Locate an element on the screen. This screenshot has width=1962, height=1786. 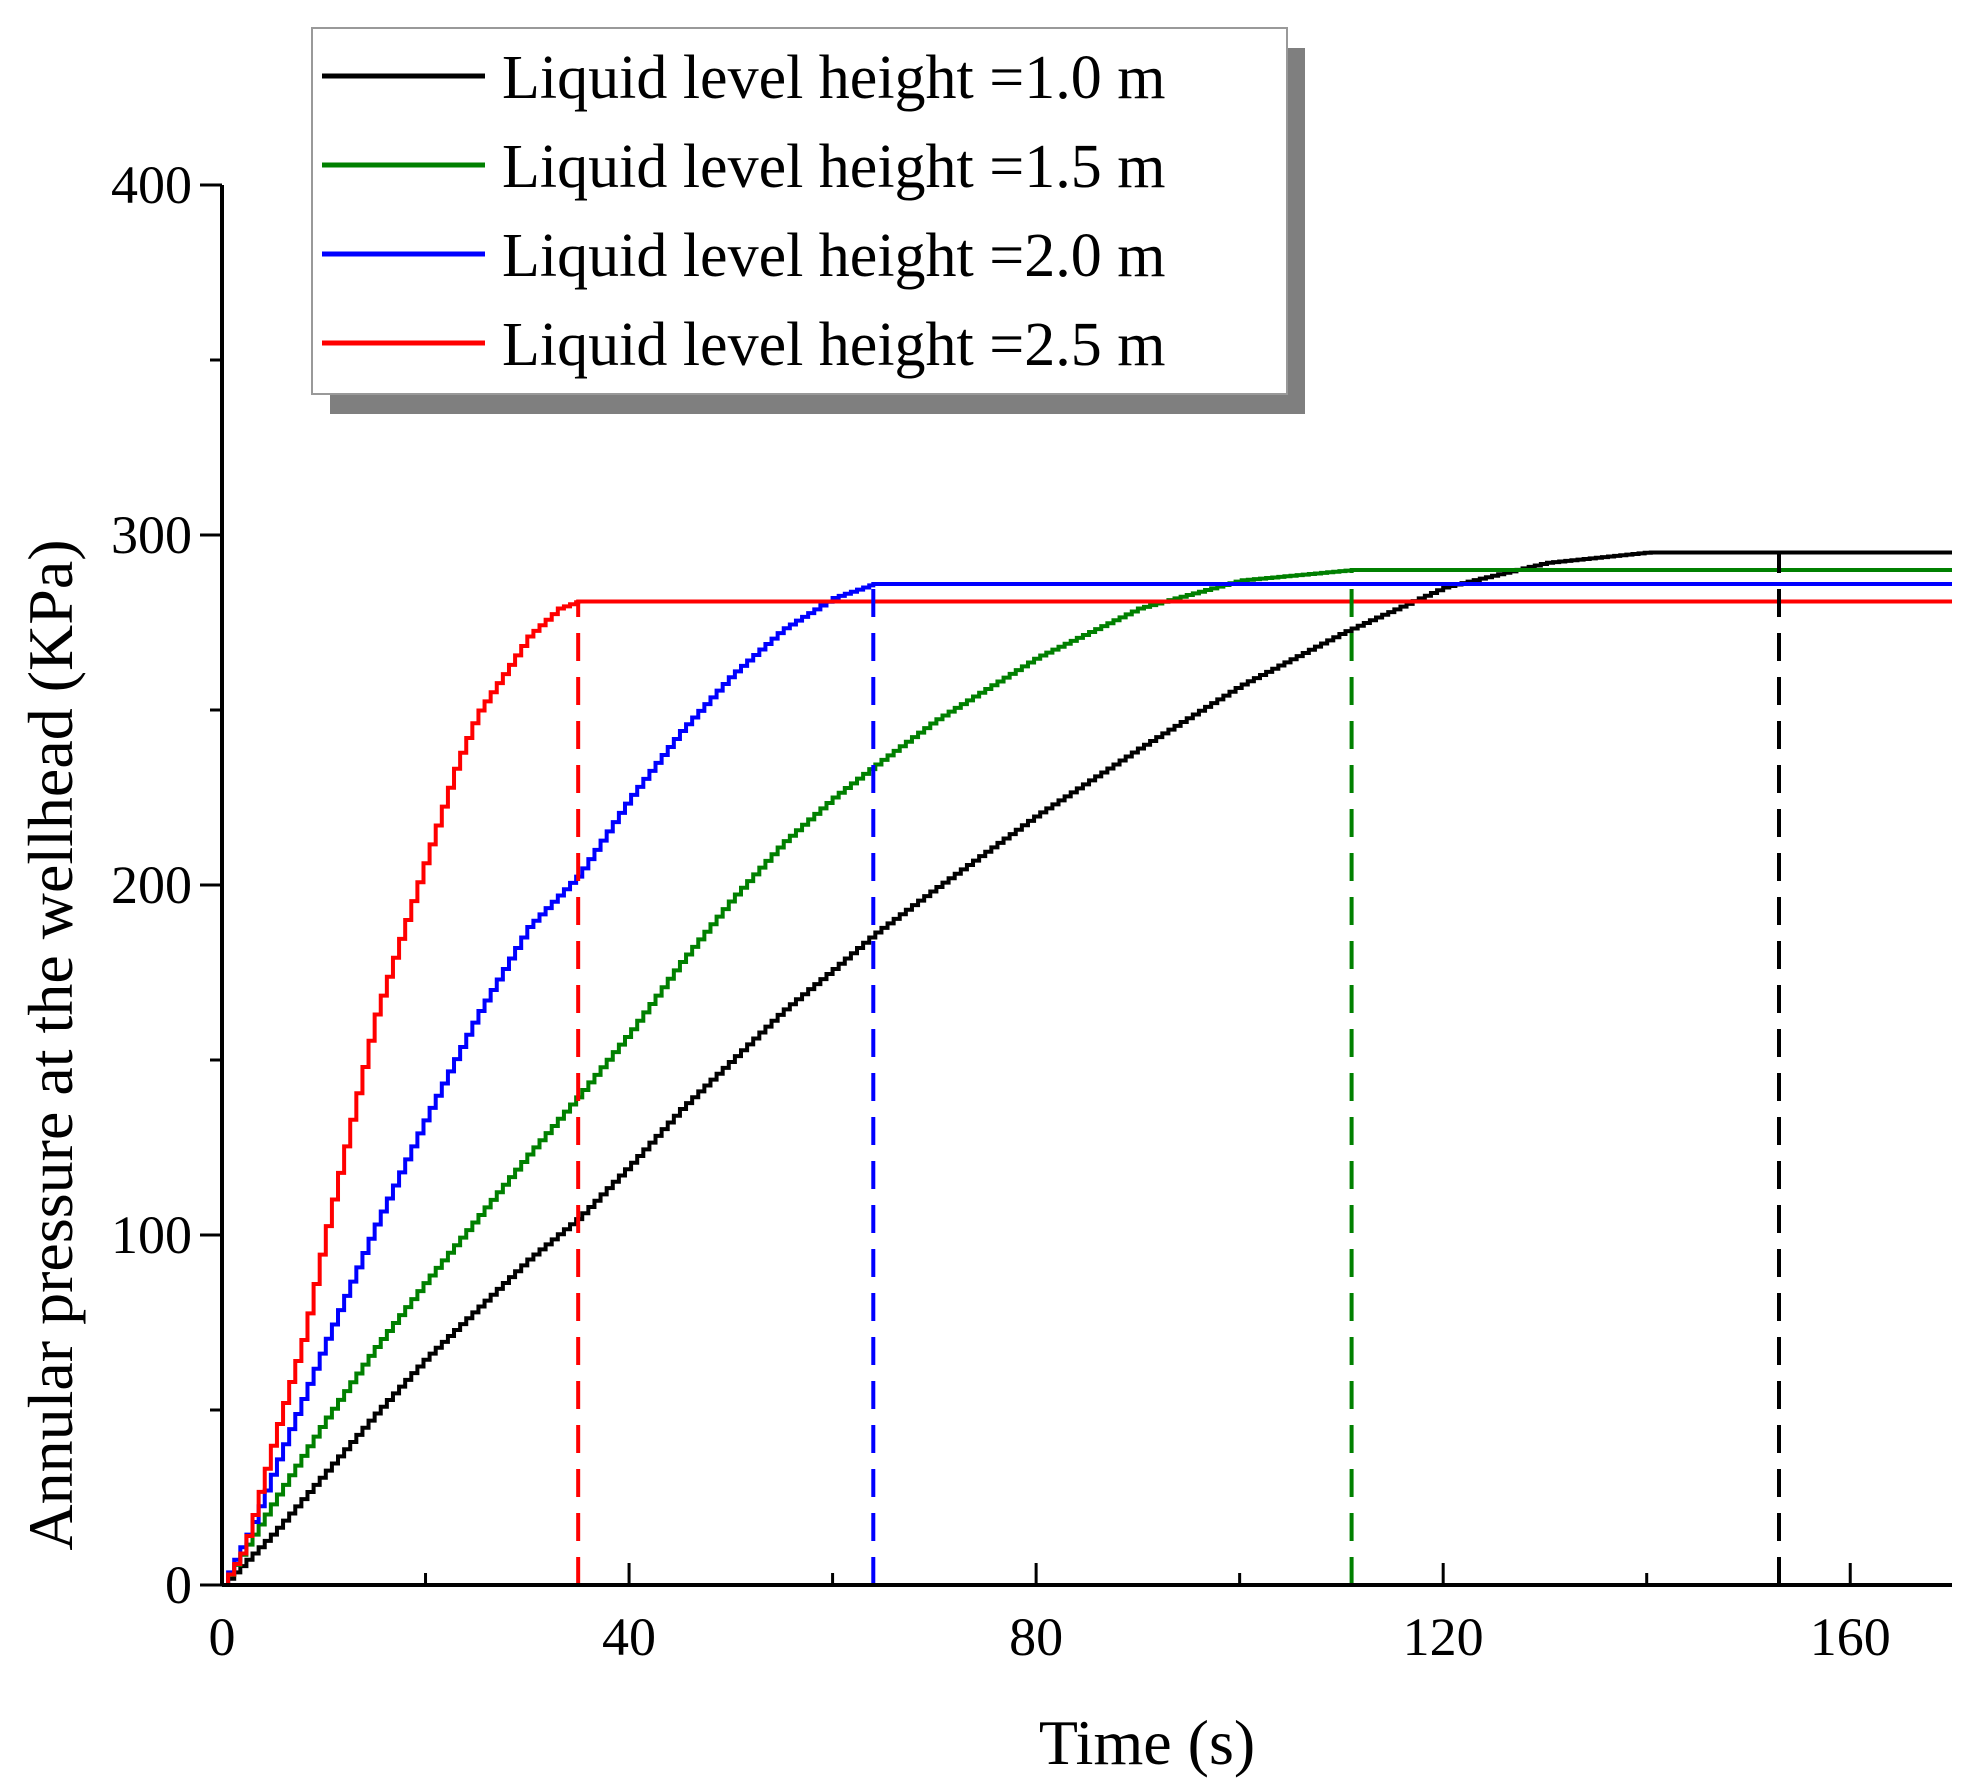
legend-label-2: Liquid level height =1.5 m is located at coordinates (833, 167).